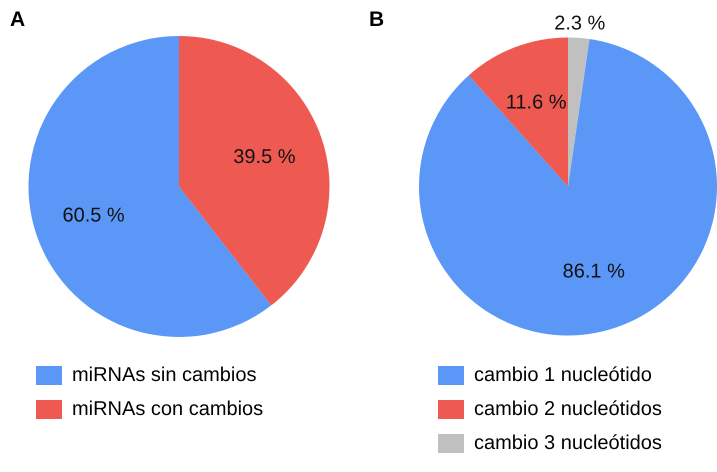 This screenshot has width=717, height=472. What do you see at coordinates (580, 23) in the screenshot?
I see `data-label: 2.3 %` at bounding box center [580, 23].